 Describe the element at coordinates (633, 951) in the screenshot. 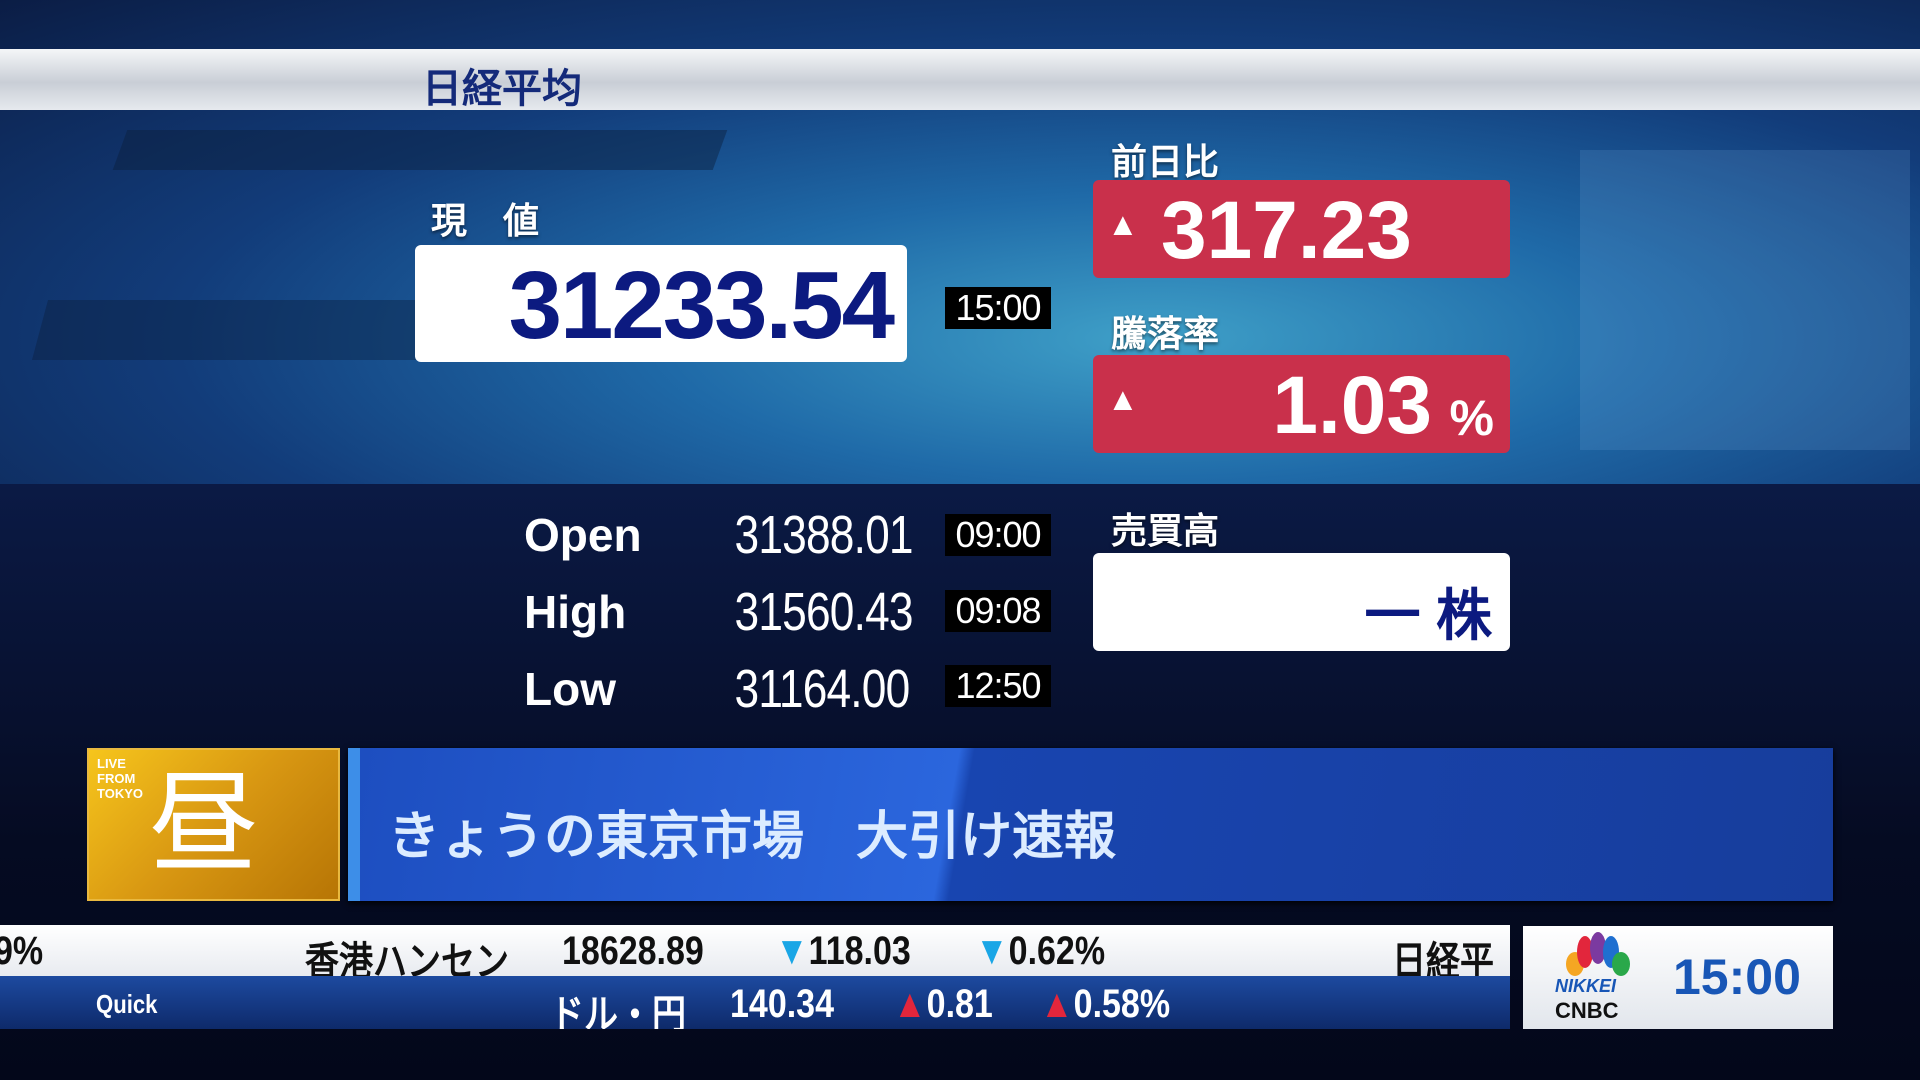

I see `ticker-value: 18628.89` at that location.